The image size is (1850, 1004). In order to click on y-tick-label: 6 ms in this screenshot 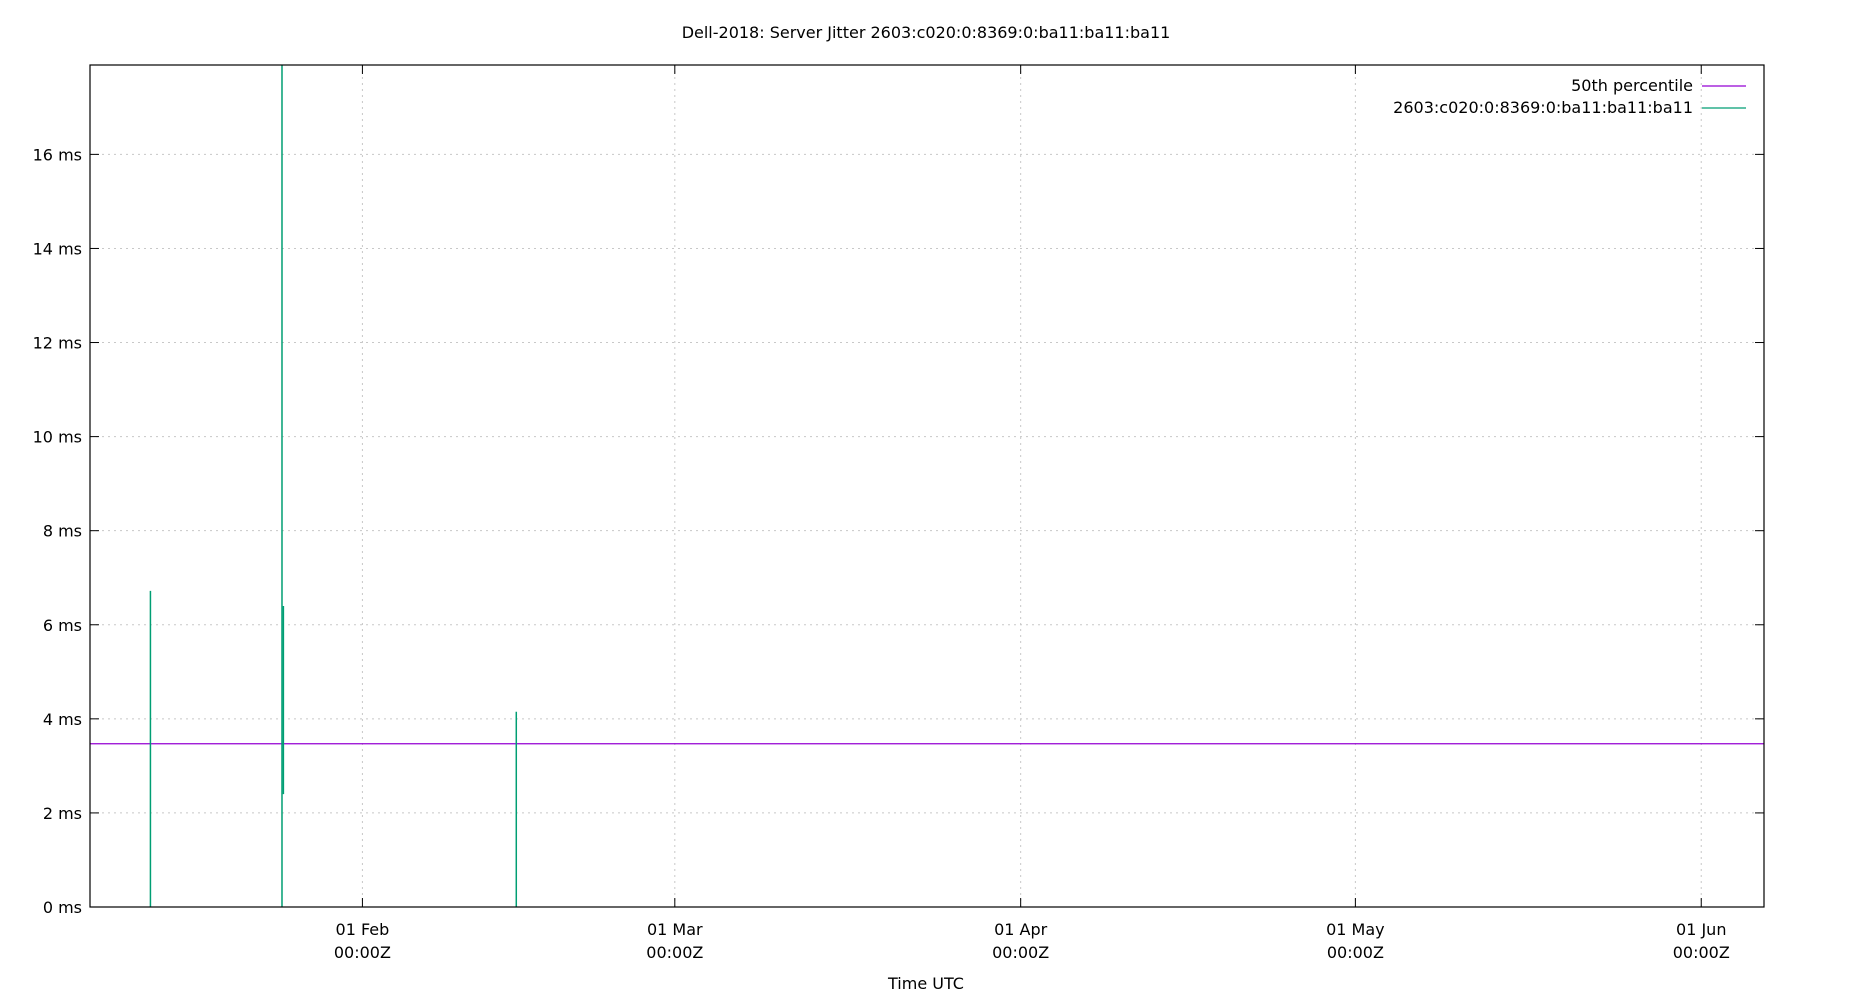, I will do `click(62, 625)`.